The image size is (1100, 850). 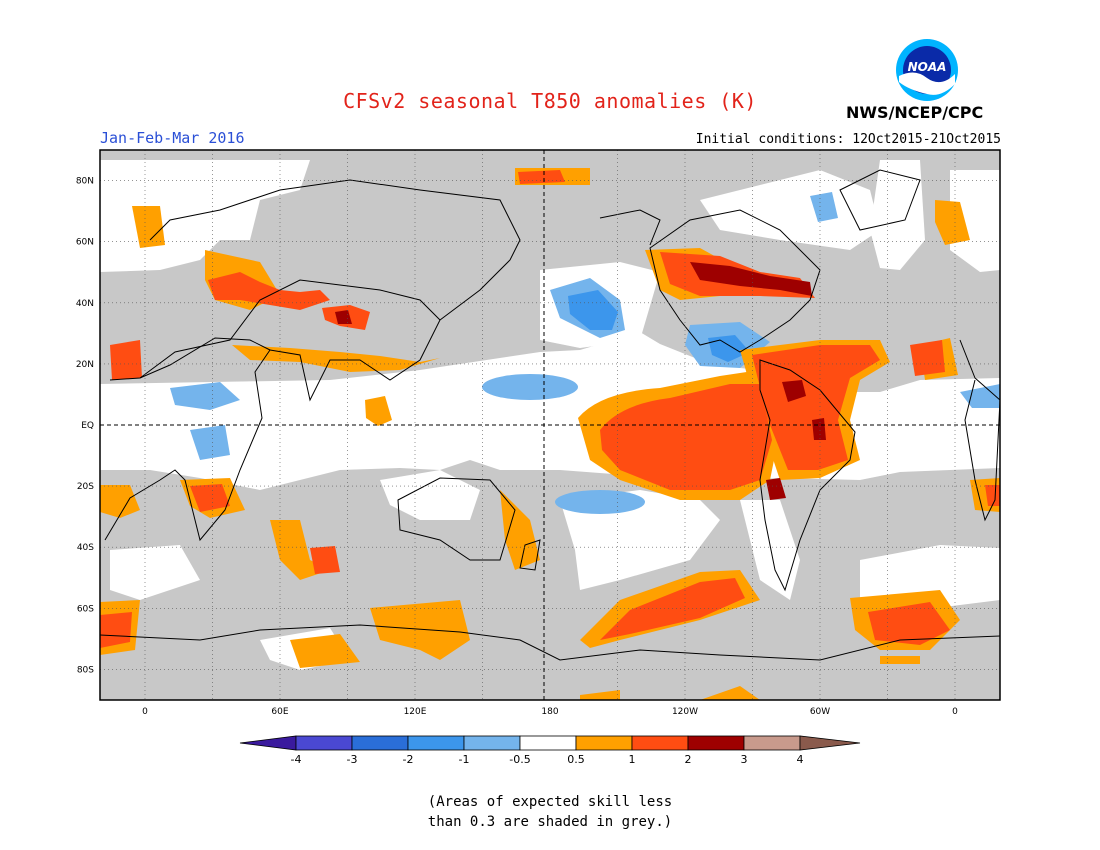 What do you see at coordinates (279, 712) in the screenshot?
I see `longitude-tick-label: 60E` at bounding box center [279, 712].